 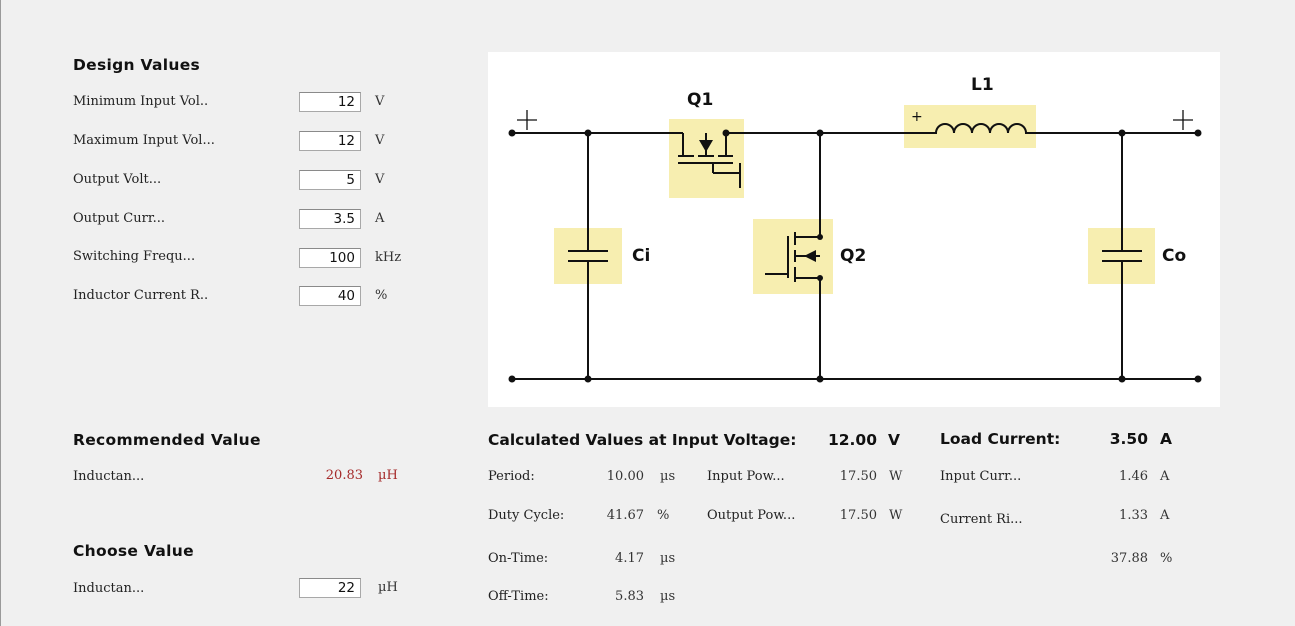 What do you see at coordinates (1133, 515) in the screenshot?
I see `current-ripple-value: 1.33` at bounding box center [1133, 515].